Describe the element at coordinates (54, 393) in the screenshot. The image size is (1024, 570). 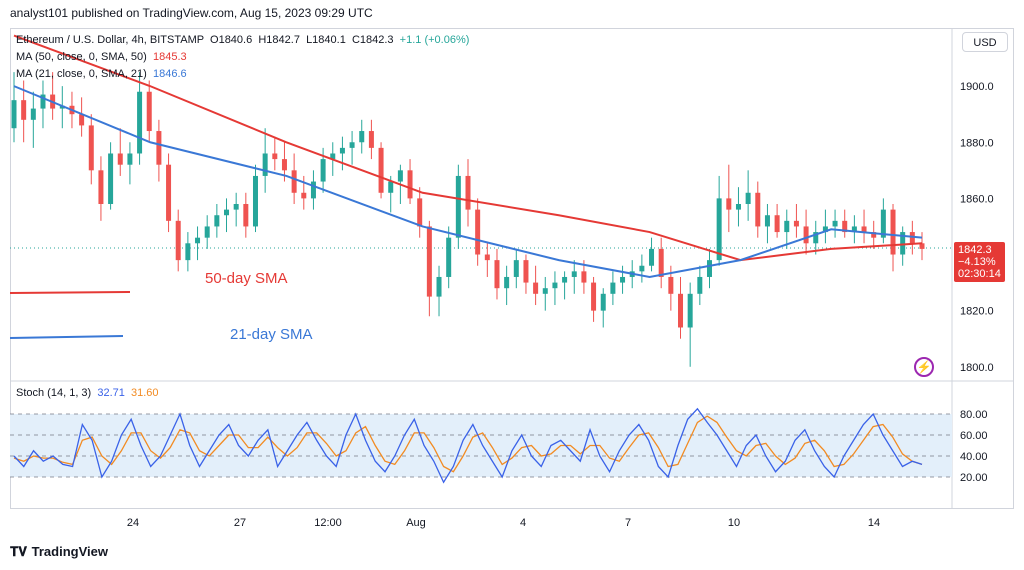
I see `stoch-legend-label: Stoch (14, 1, 3)` at that location.